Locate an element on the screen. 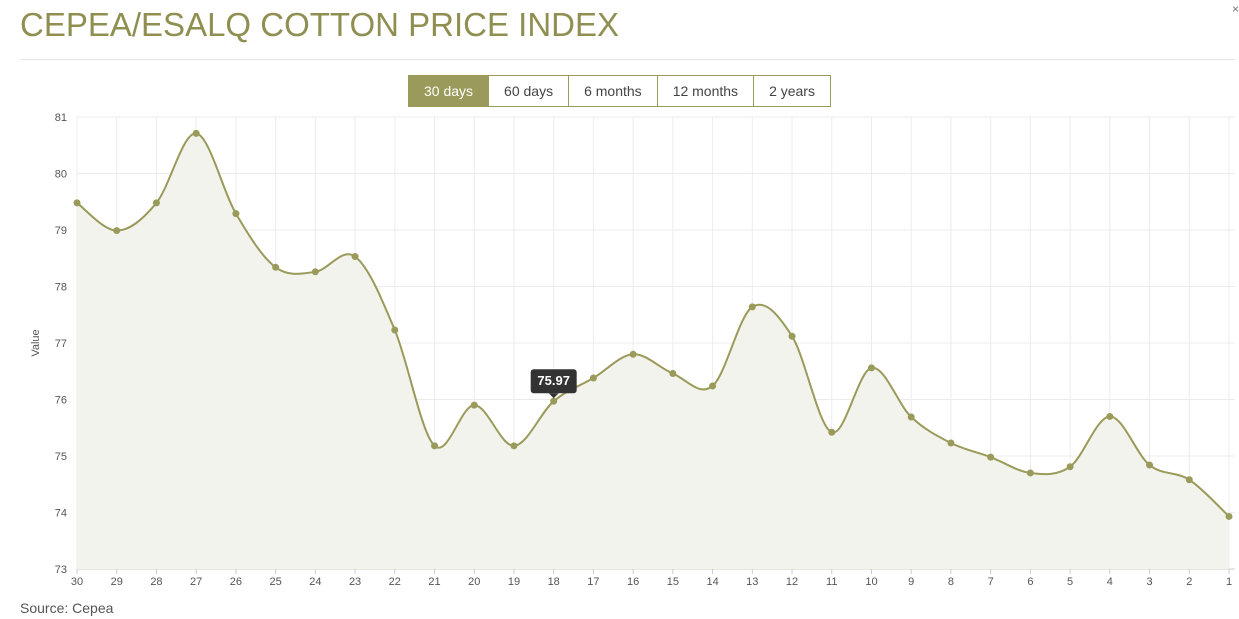 The width and height of the screenshot is (1239, 619). x-tick-label: 20 is located at coordinates (474, 582).